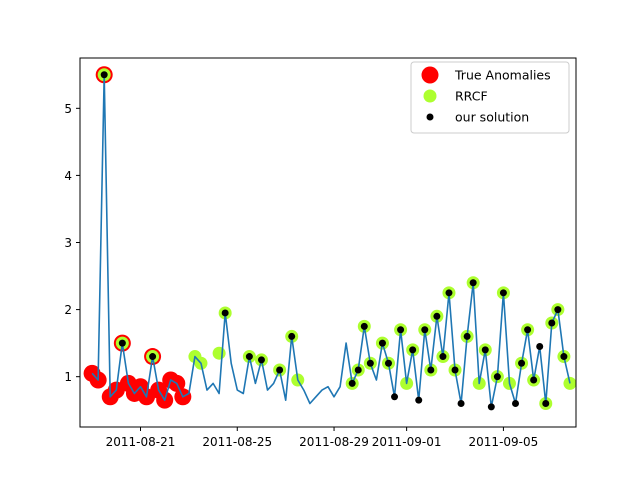 The height and width of the screenshot is (480, 640). What do you see at coordinates (68, 377) in the screenshot?
I see `y-tick-label: 1` at bounding box center [68, 377].